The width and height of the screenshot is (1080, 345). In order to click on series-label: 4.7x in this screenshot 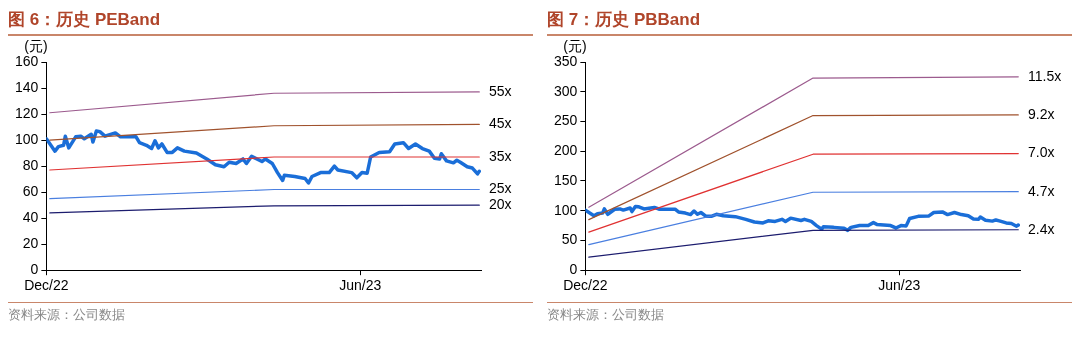, I will do `click(1041, 190)`.